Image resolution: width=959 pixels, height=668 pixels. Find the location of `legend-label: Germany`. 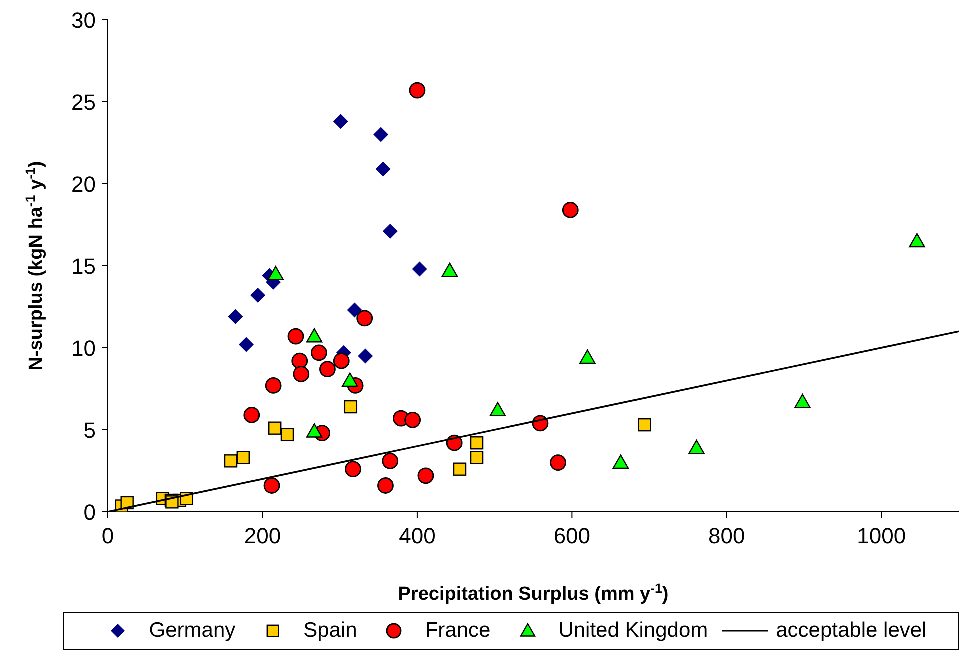

legend-label: Germany is located at coordinates (192, 631).